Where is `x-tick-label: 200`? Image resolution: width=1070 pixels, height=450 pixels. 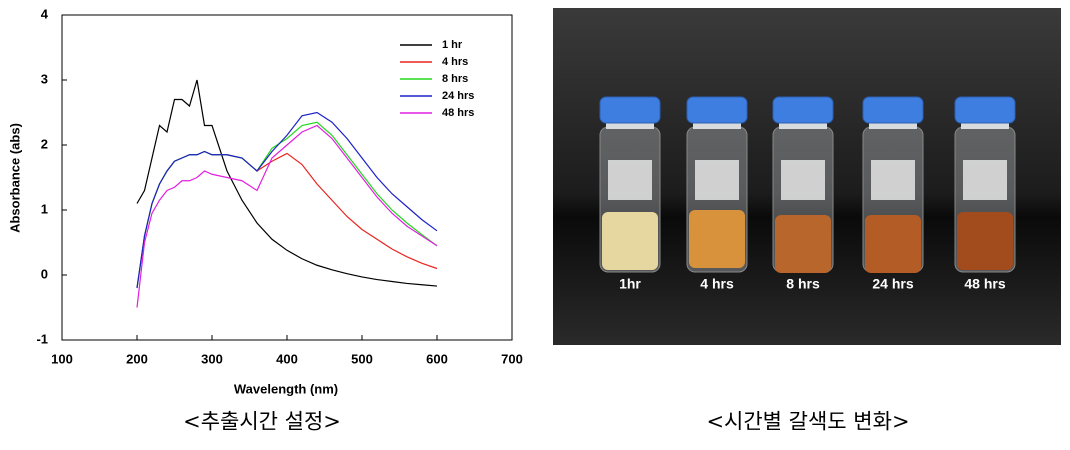
x-tick-label: 200 is located at coordinates (137, 358).